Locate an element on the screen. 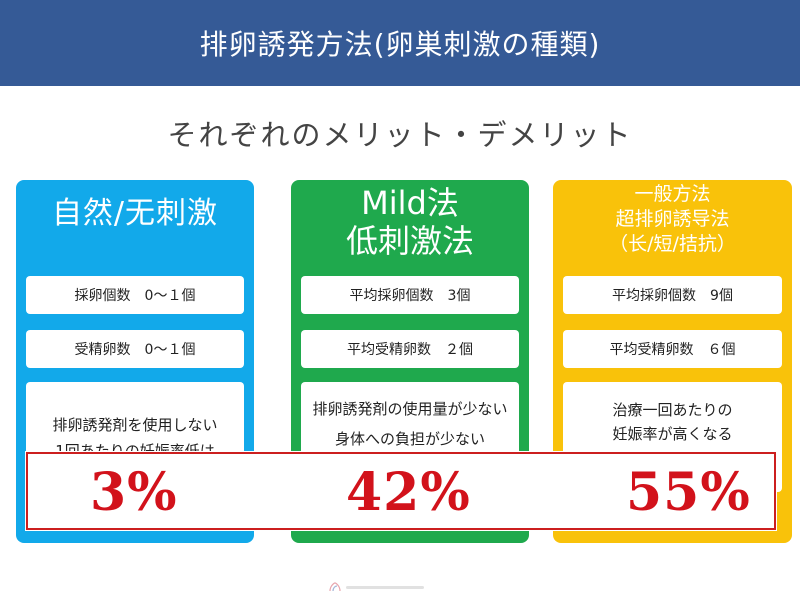 Image resolution: width=800 pixels, height=592 pixels. stat-fertilized-eggs: 受精卵数 0～１個 is located at coordinates (135, 349).